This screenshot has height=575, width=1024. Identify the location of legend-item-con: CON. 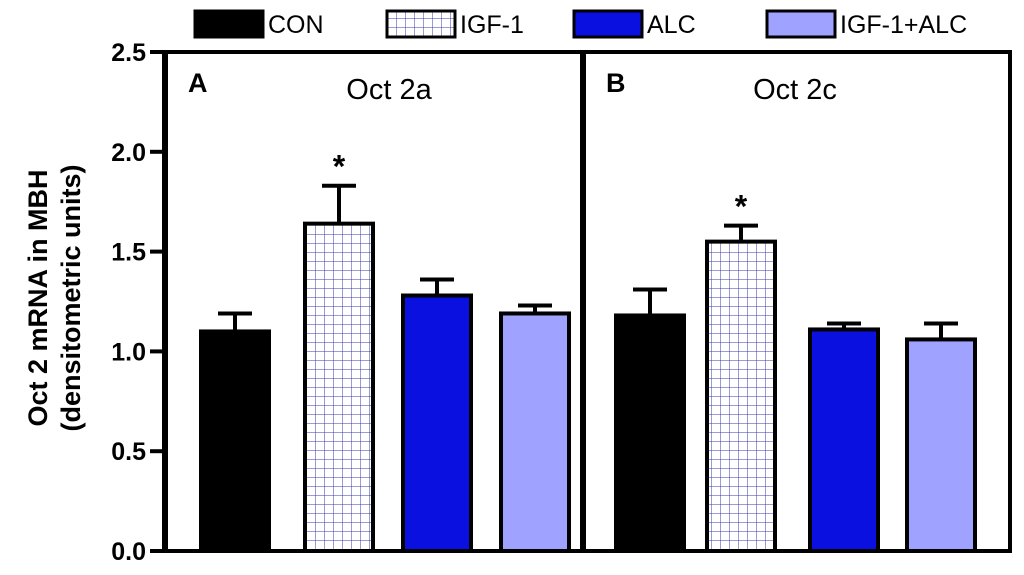
(258, 24).